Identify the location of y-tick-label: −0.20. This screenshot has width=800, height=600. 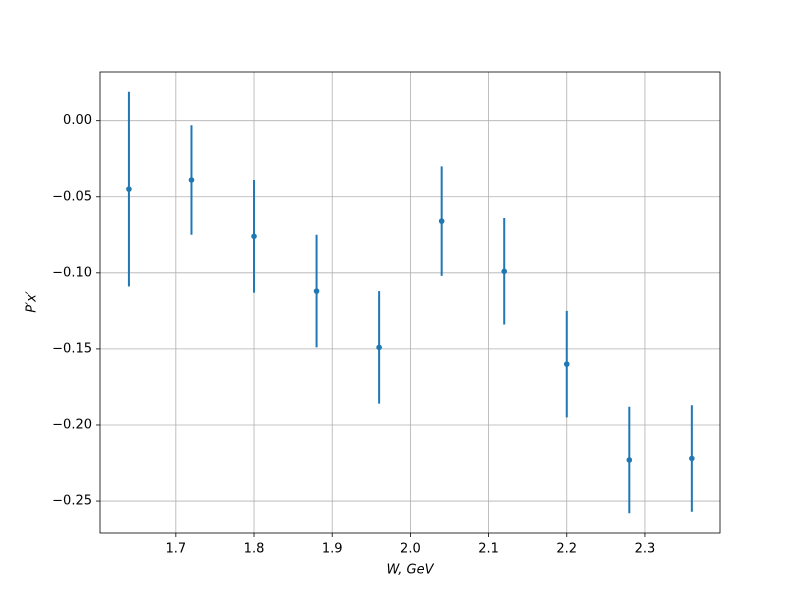
(72, 424).